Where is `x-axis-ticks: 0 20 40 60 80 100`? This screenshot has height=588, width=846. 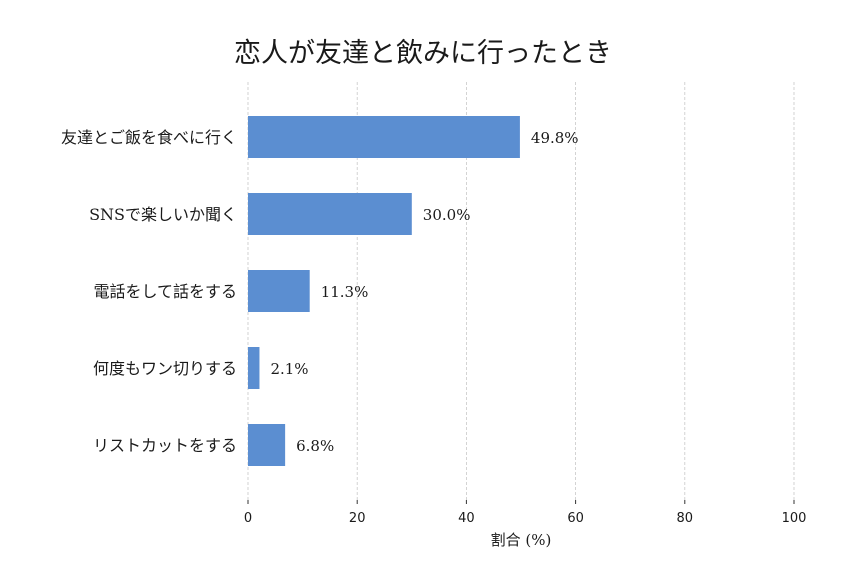
x-axis-ticks: 0 20 40 60 80 100 is located at coordinates (525, 513).